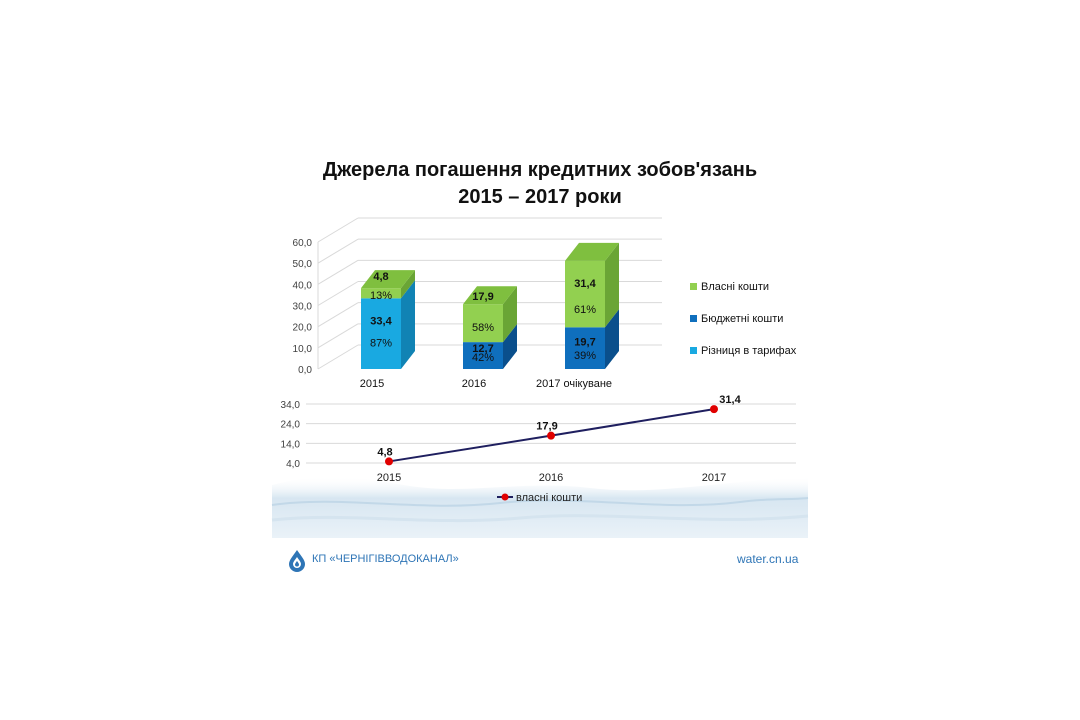 Image resolution: width=1080 pixels, height=720 pixels. What do you see at coordinates (372, 384) in the screenshot?
I see `bar-x-tick-label: 2015` at bounding box center [372, 384].